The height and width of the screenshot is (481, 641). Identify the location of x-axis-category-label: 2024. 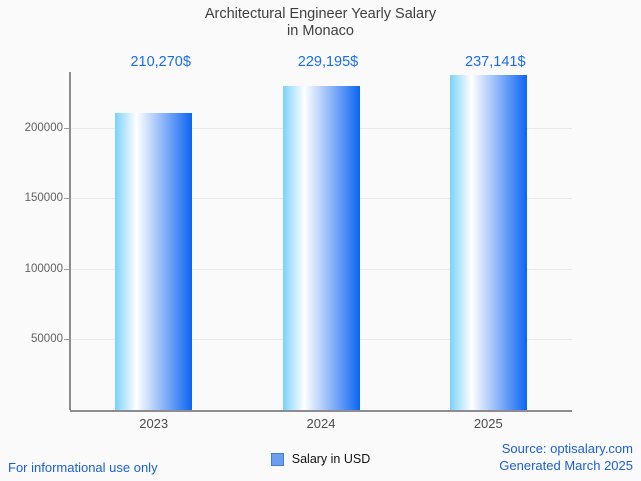
(321, 423).